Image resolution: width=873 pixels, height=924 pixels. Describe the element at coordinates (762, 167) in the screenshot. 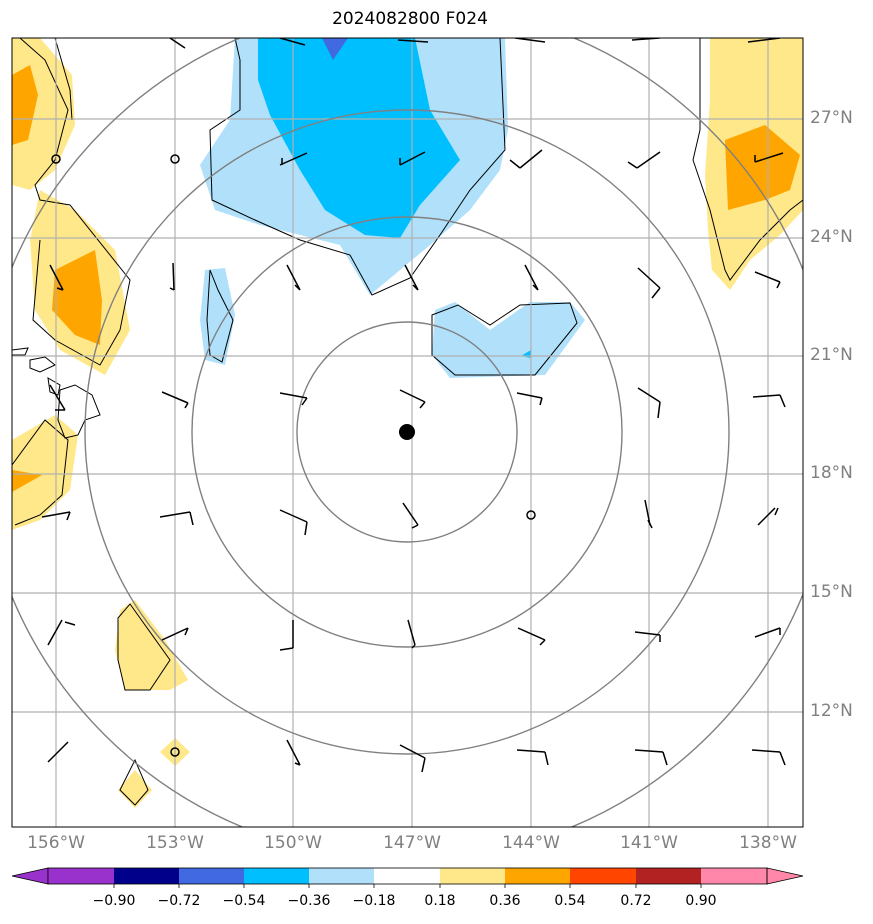

I see `positive-region-ne-core` at that location.